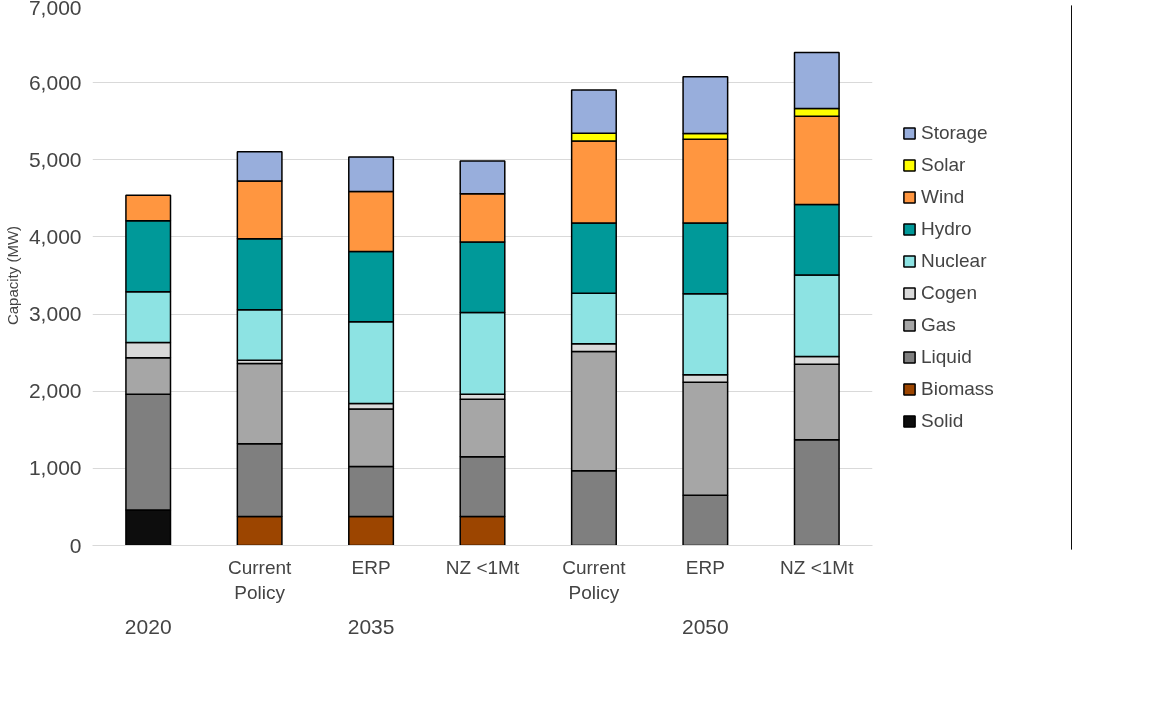  Describe the element at coordinates (946, 357) in the screenshot. I see `legend-label: Liquid` at that location.